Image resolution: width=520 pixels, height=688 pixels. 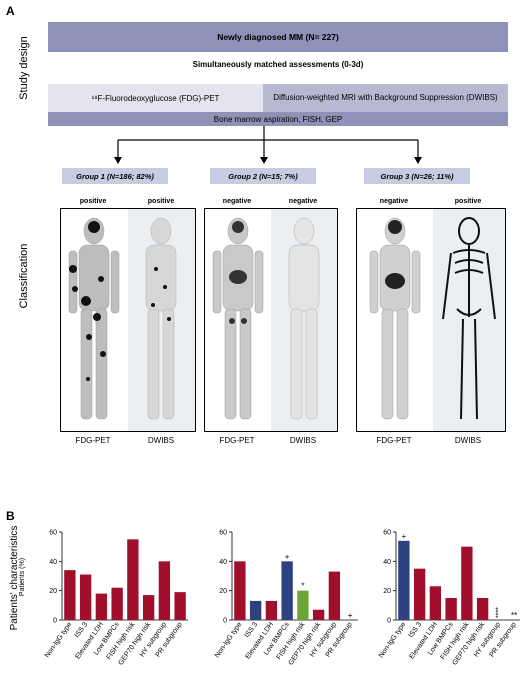 What do you see at coordinates (278, 37) in the screenshot?
I see `newly-diagnosed-box: Newly diagnosed MM (N= 227)` at bounding box center [278, 37].